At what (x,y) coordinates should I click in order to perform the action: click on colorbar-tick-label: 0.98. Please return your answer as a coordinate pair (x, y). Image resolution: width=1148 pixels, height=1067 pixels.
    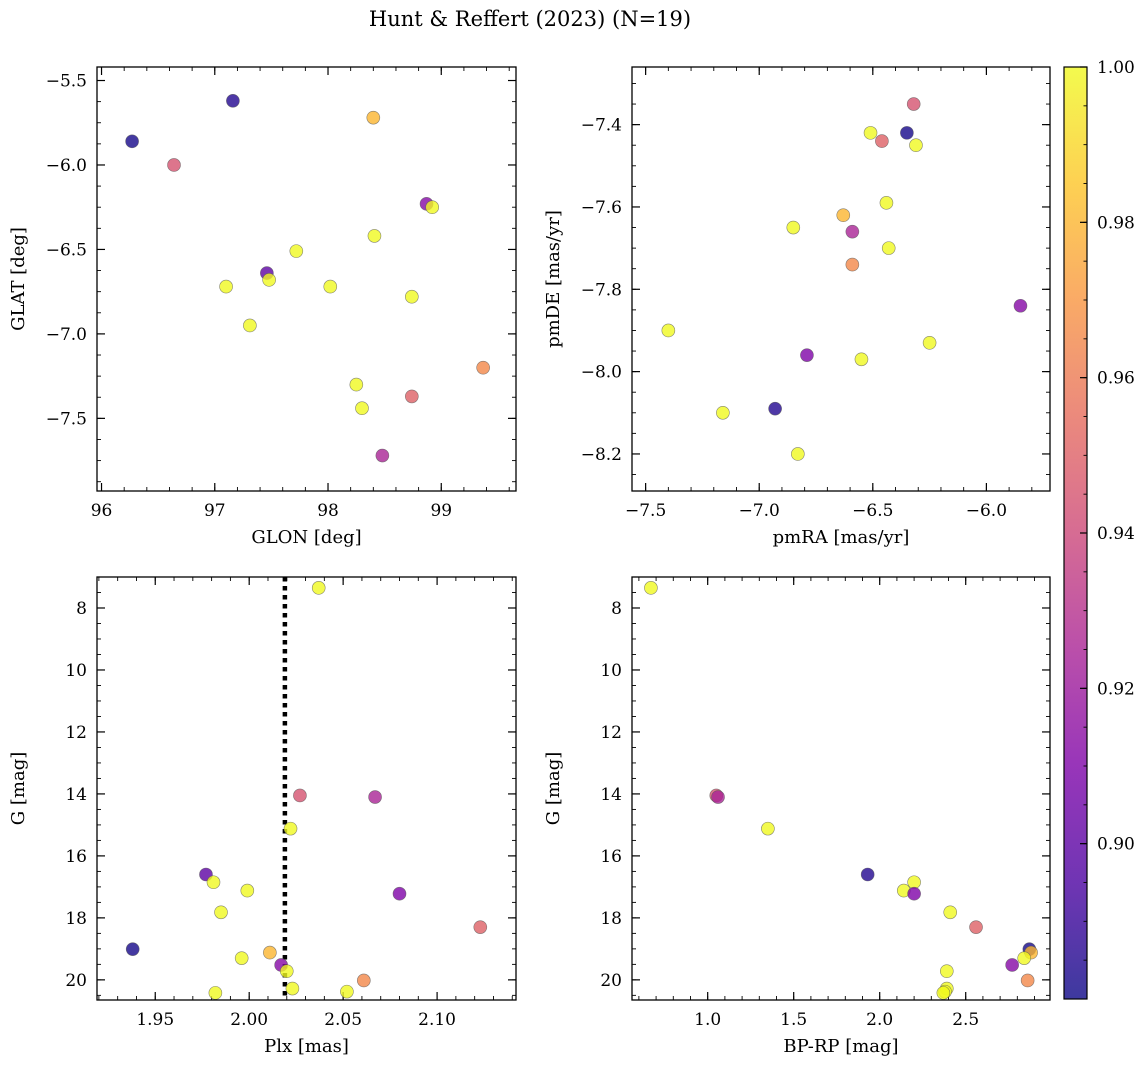
    Looking at the image, I should click on (1116, 223).